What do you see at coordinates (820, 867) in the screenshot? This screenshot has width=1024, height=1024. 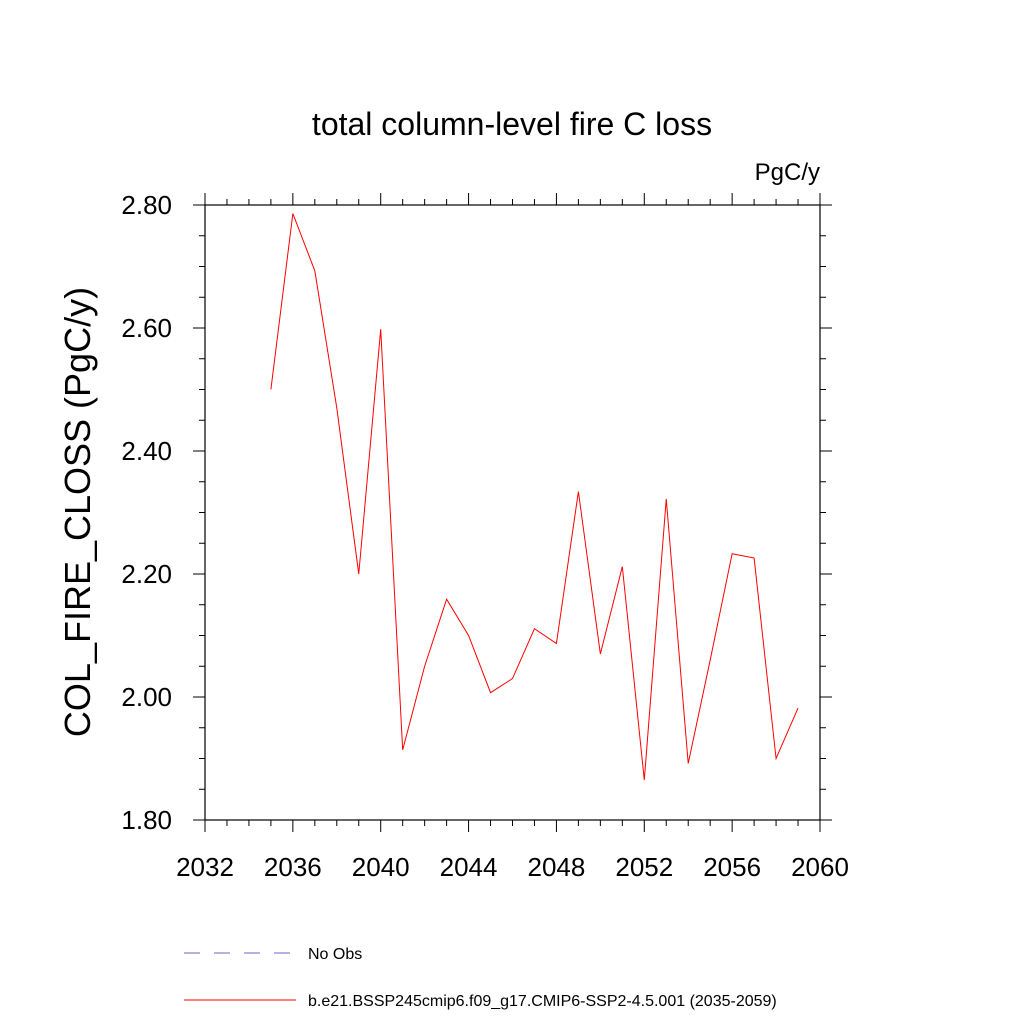 I see `x-tick-label: 2060` at bounding box center [820, 867].